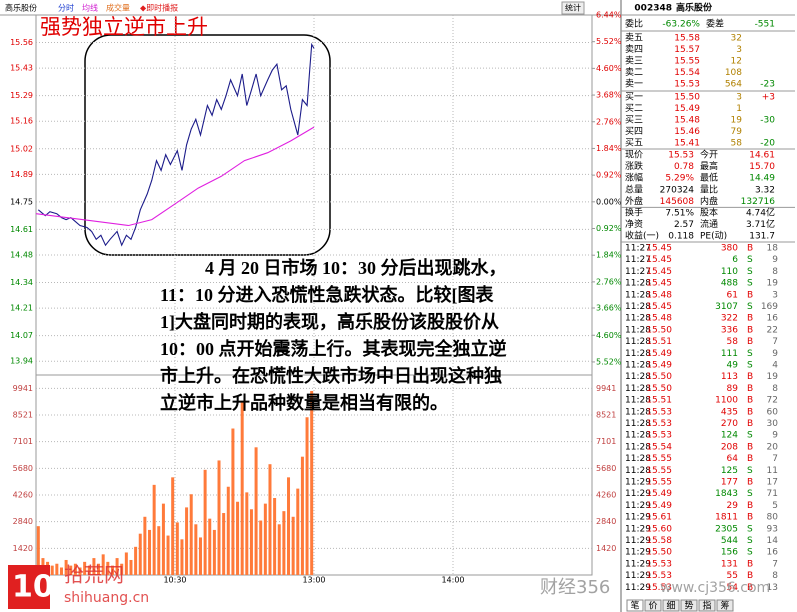 This screenshot has height=612, width=797. I want to click on book-change: +3, so click(768, 98).